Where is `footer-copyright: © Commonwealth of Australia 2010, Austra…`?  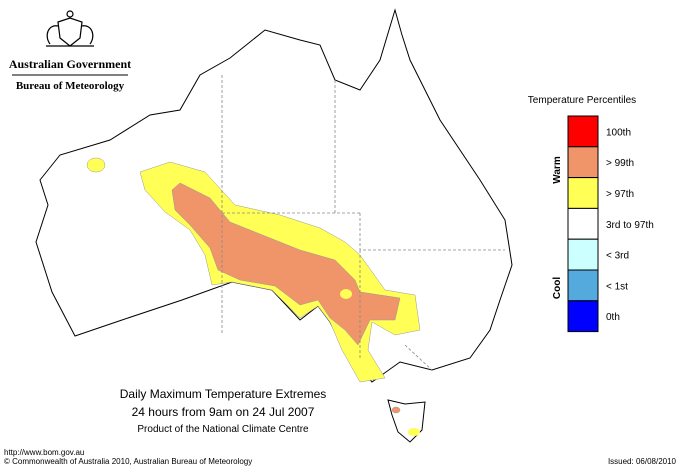
footer-copyright: © Commonwealth of Australia 2010, Austra… is located at coordinates (128, 461).